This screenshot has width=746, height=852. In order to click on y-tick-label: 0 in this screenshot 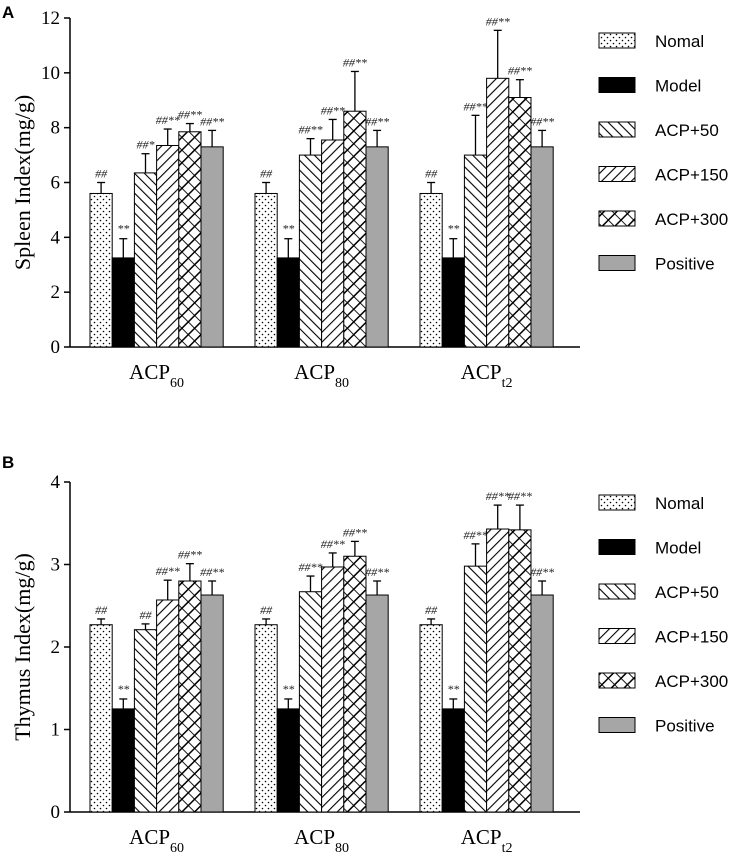, I will do `click(56, 812)`.